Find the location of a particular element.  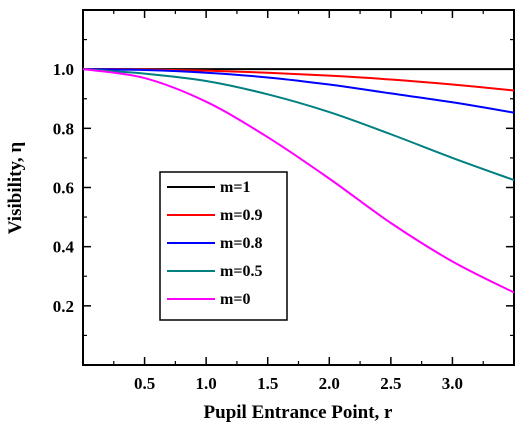

legend-label: m=1 is located at coordinates (235, 187).